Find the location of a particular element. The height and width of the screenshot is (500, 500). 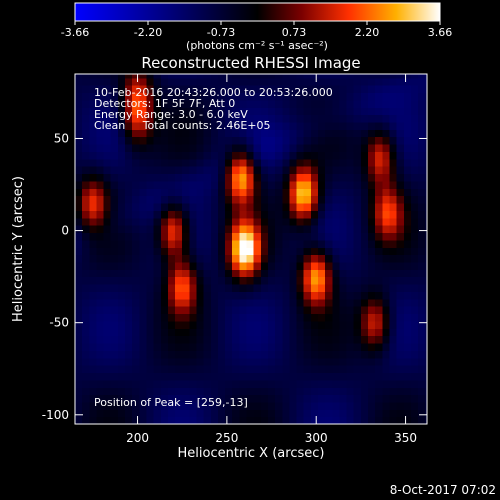

y-tick-label: -100 is located at coordinates (55, 415).